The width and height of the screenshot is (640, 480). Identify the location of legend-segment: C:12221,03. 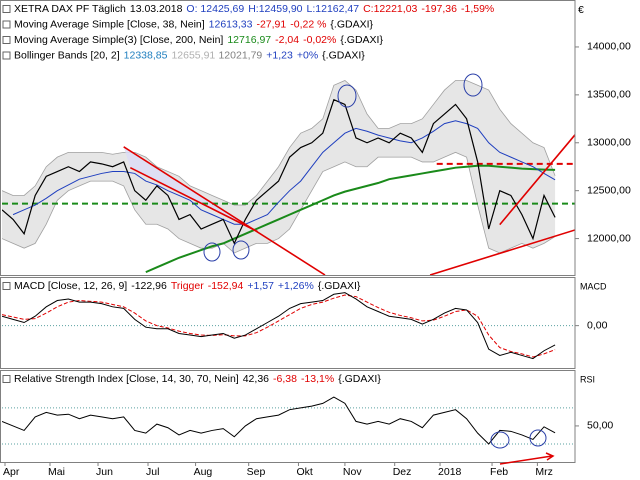
(390, 9).